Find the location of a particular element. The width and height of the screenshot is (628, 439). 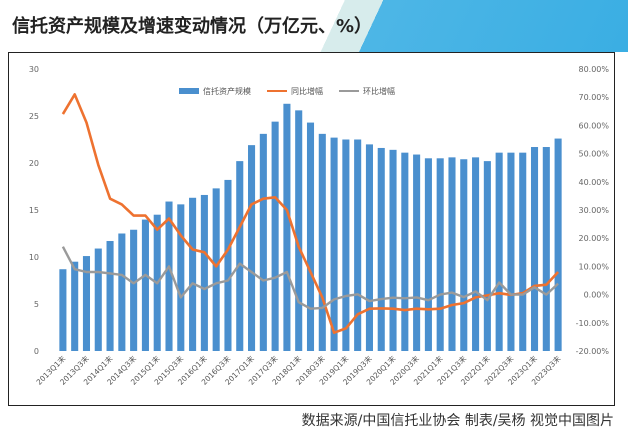

header-decoration is located at coordinates (448, 26).